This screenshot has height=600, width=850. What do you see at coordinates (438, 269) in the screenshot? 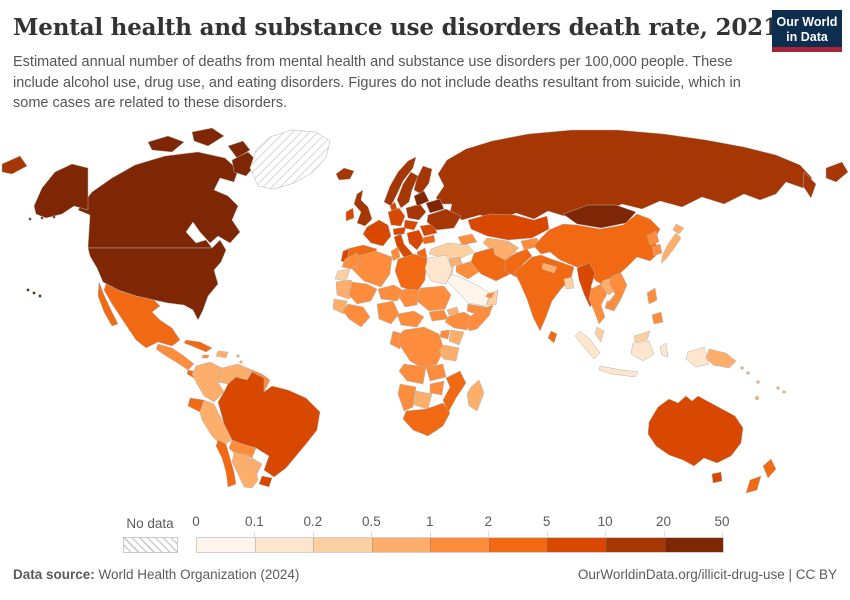
I see `country-egypt` at bounding box center [438, 269].